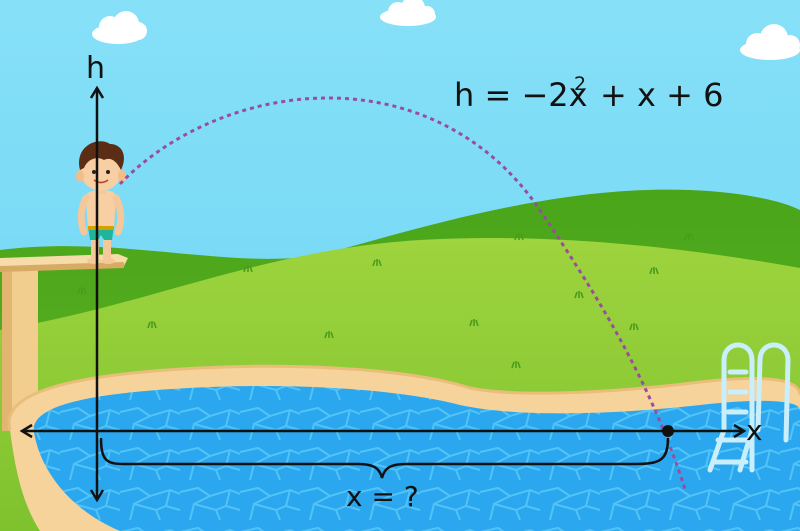 The width and height of the screenshot is (800, 531). I want to click on pool-rim-edge, so click(403, 397).